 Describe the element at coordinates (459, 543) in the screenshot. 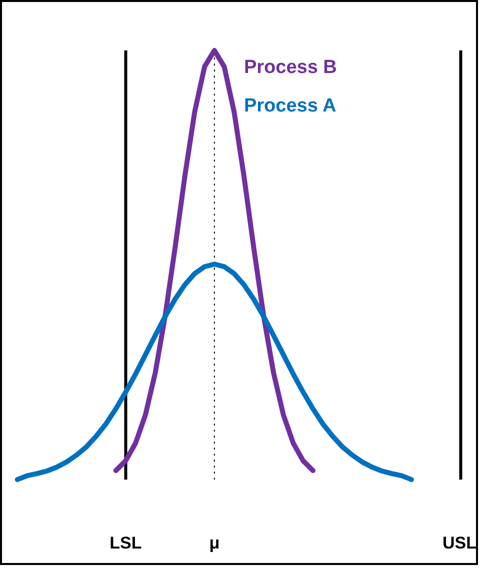

I see `x-tick-label: USL` at that location.